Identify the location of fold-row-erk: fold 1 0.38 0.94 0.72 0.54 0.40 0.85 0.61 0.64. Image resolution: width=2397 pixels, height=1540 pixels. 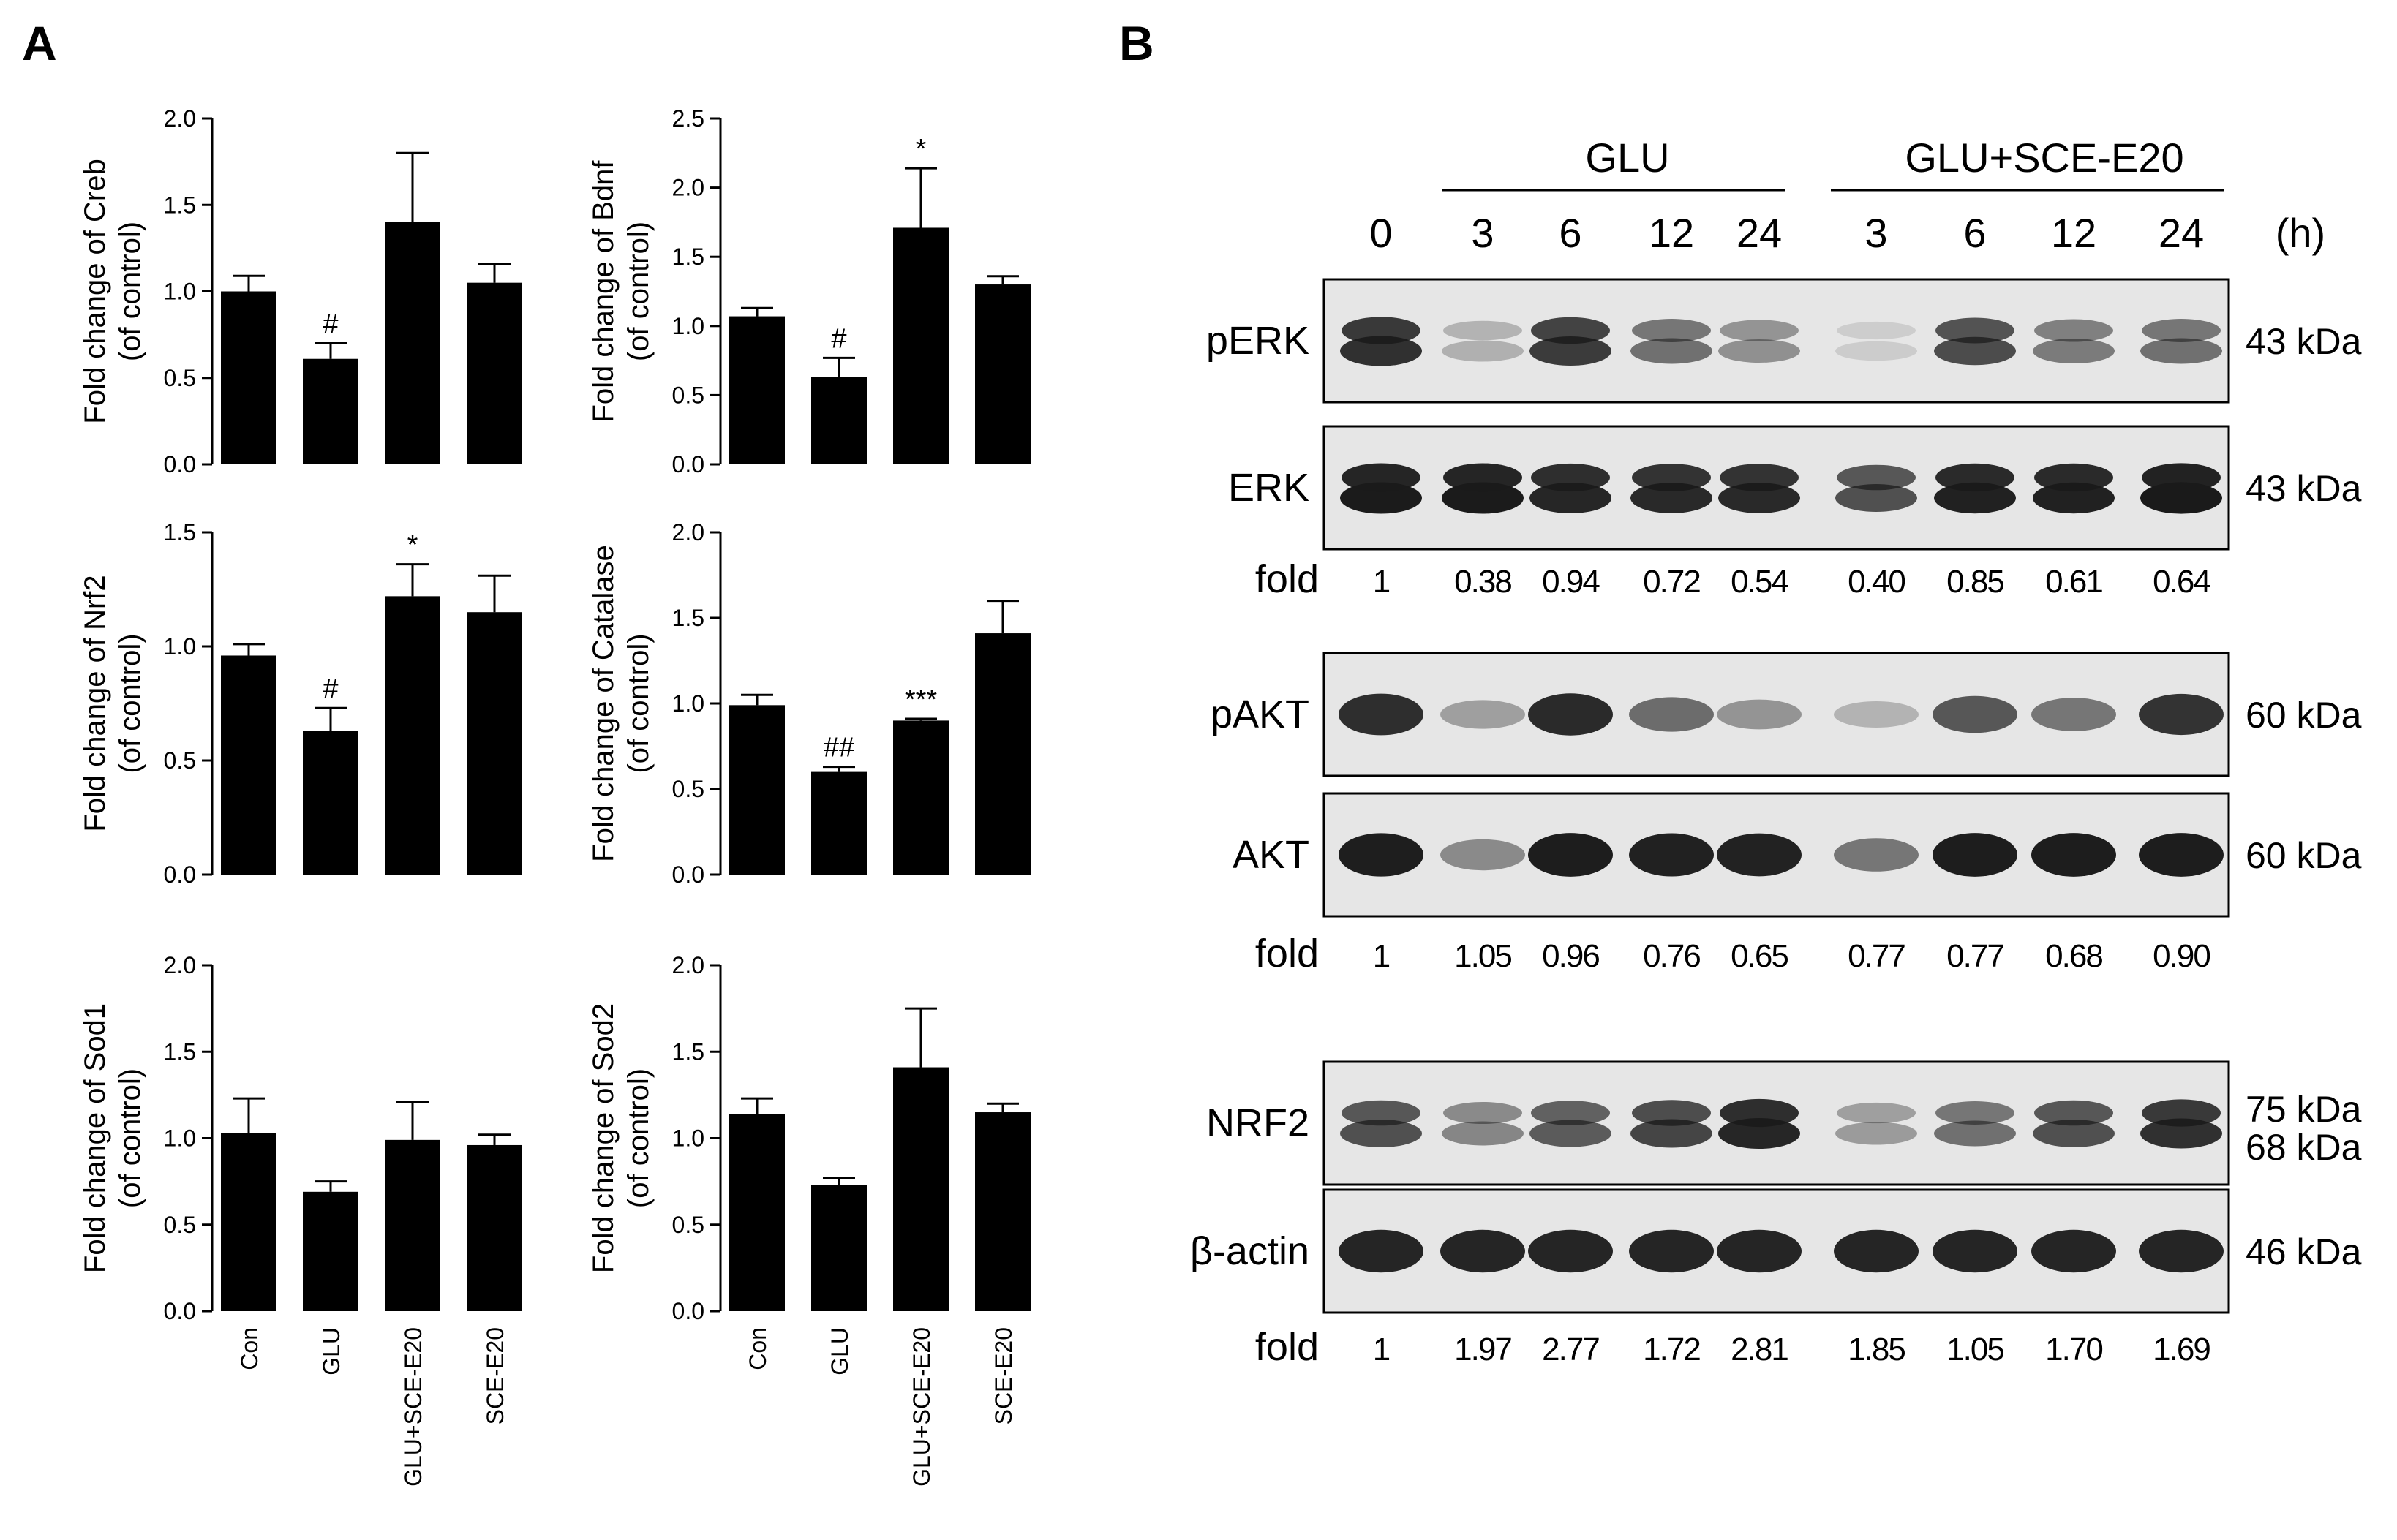
(1733, 579).